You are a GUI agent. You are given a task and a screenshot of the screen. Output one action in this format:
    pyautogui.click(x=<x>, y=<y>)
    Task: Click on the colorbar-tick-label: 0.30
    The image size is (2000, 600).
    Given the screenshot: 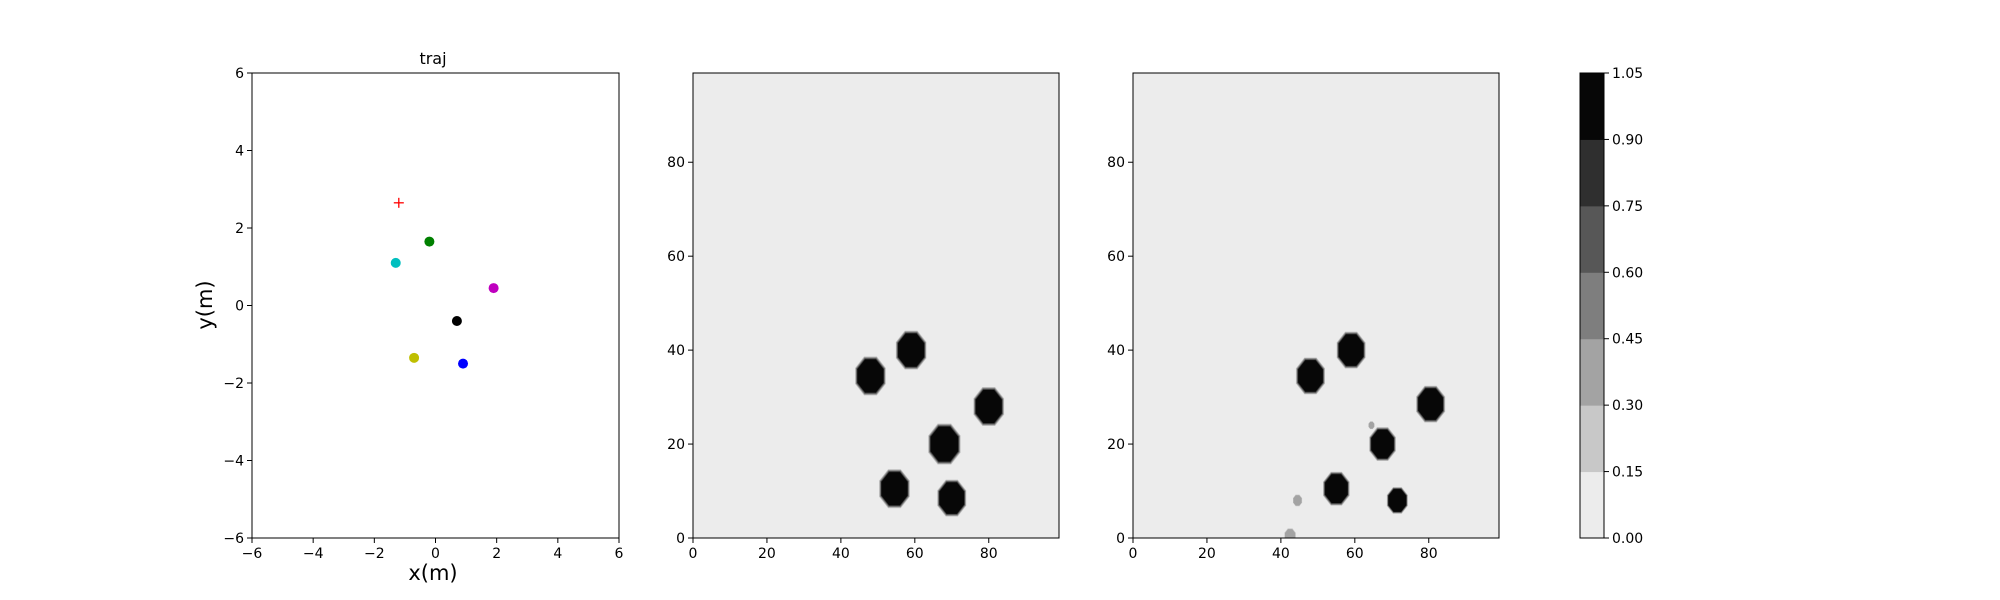 What is the action you would take?
    pyautogui.click(x=1627, y=406)
    